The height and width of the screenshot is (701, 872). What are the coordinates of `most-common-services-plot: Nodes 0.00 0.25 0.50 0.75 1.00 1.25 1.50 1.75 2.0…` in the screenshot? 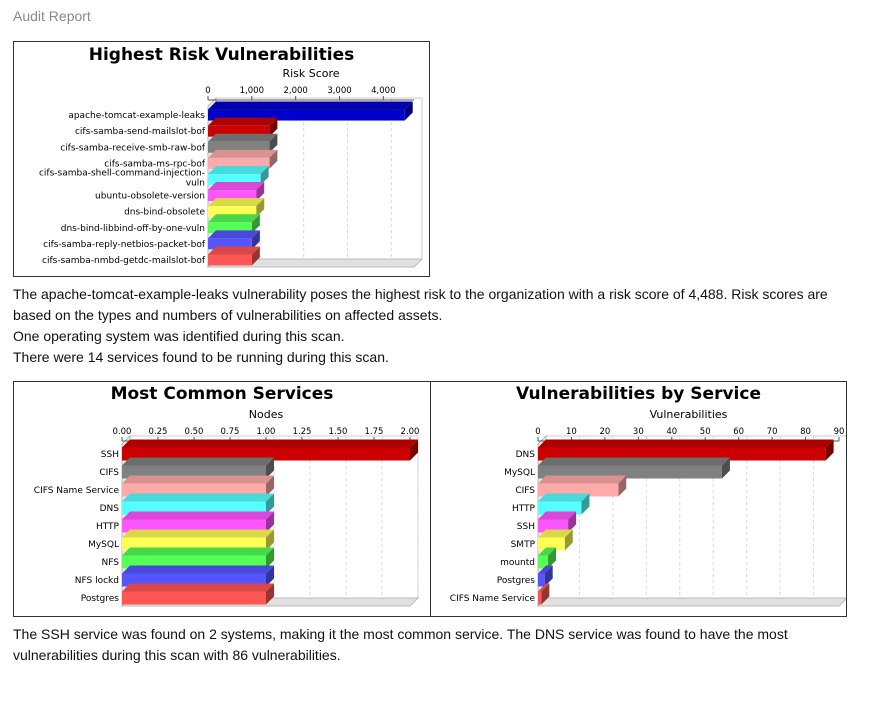 It's located at (226, 508).